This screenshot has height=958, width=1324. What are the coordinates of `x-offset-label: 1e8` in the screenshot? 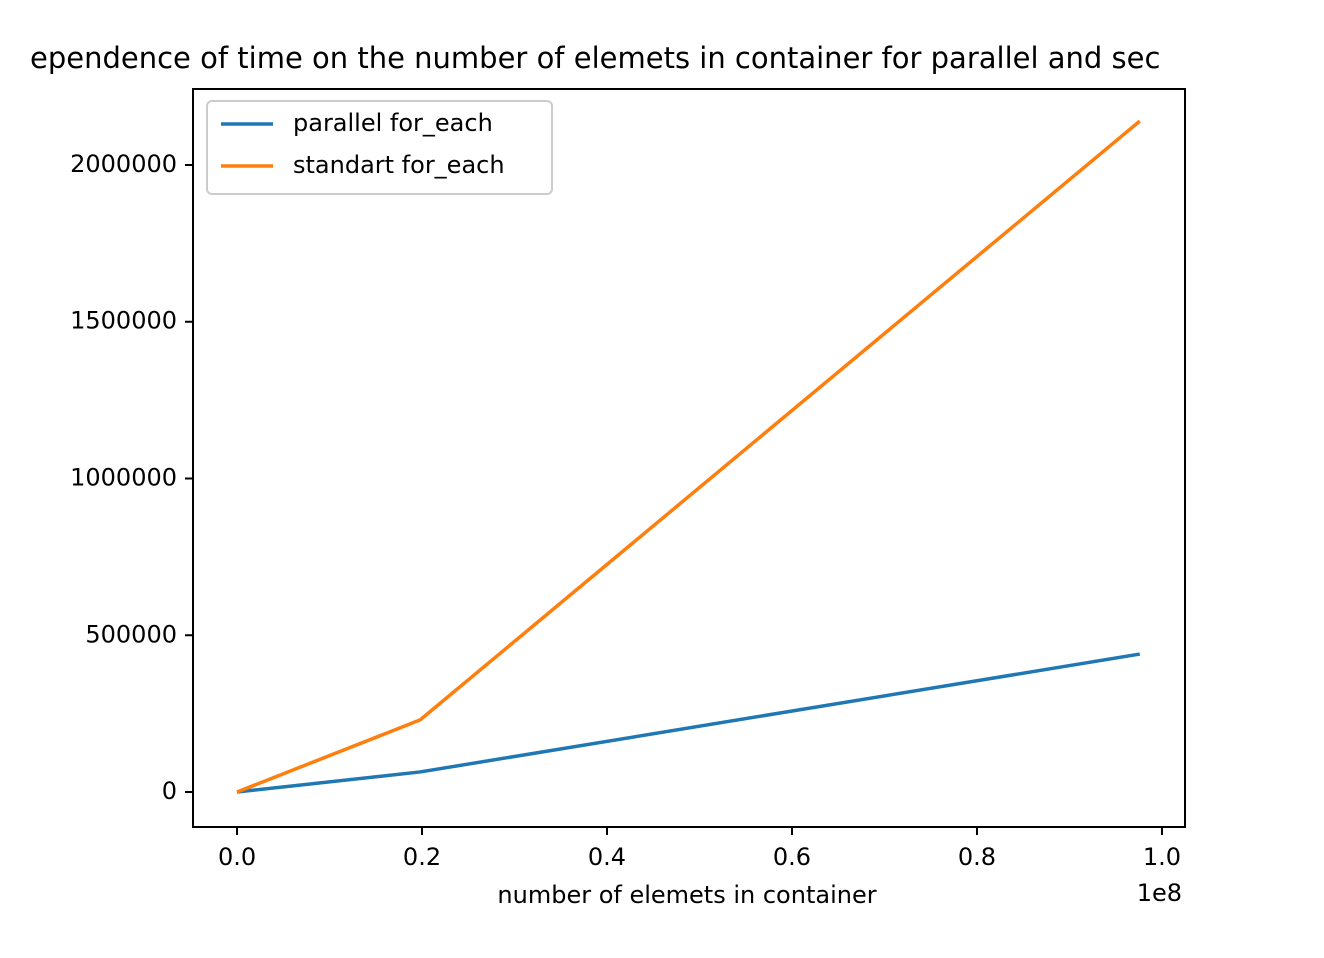 It's located at (1159, 893).